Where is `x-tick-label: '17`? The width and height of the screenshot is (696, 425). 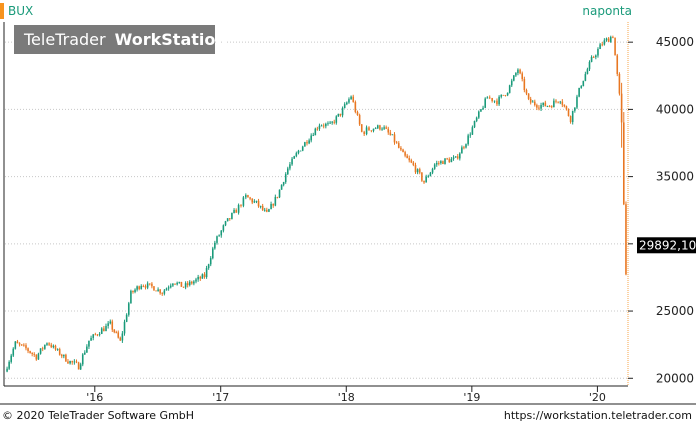 x-tick-label: '17 is located at coordinates (220, 397).